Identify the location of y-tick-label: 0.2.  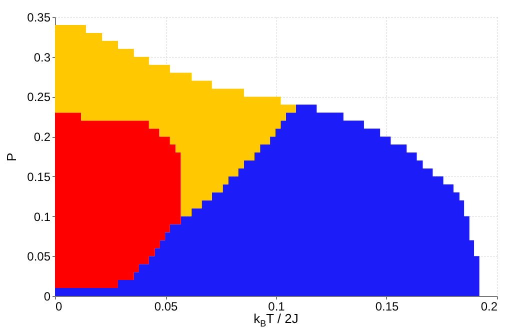
(42, 137).